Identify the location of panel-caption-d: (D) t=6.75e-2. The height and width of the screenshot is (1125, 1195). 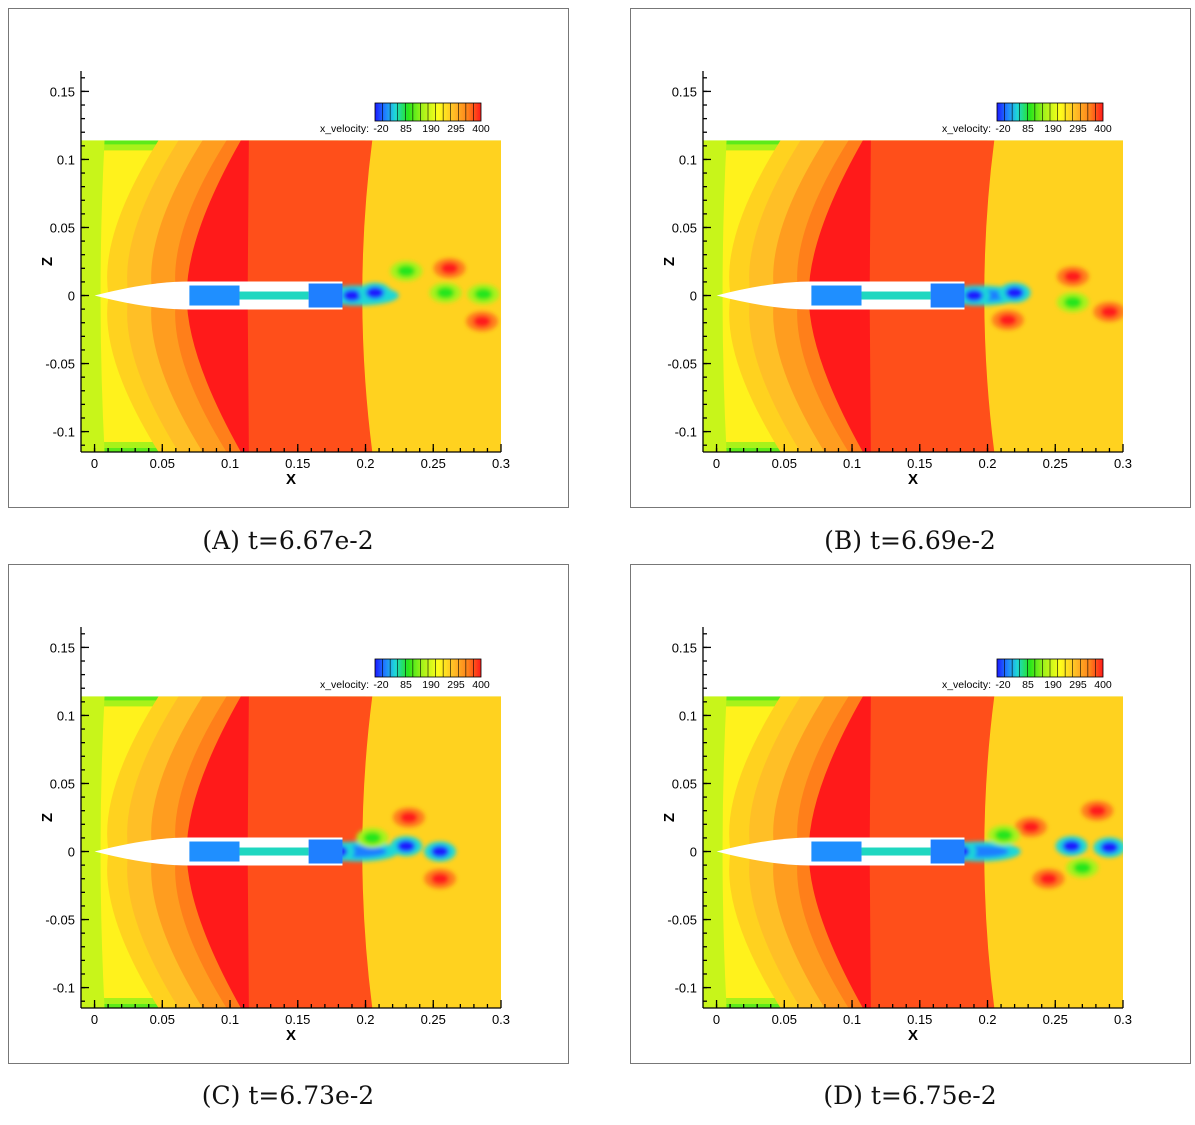
(910, 1095).